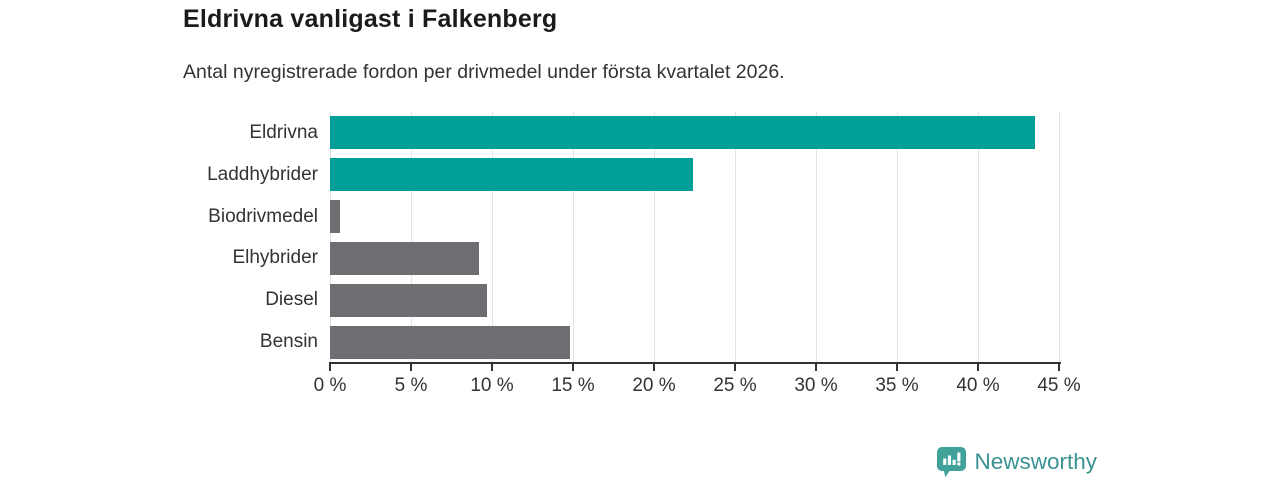 The width and height of the screenshot is (1280, 480). I want to click on brand-footer: Newsworthy, so click(1016, 462).